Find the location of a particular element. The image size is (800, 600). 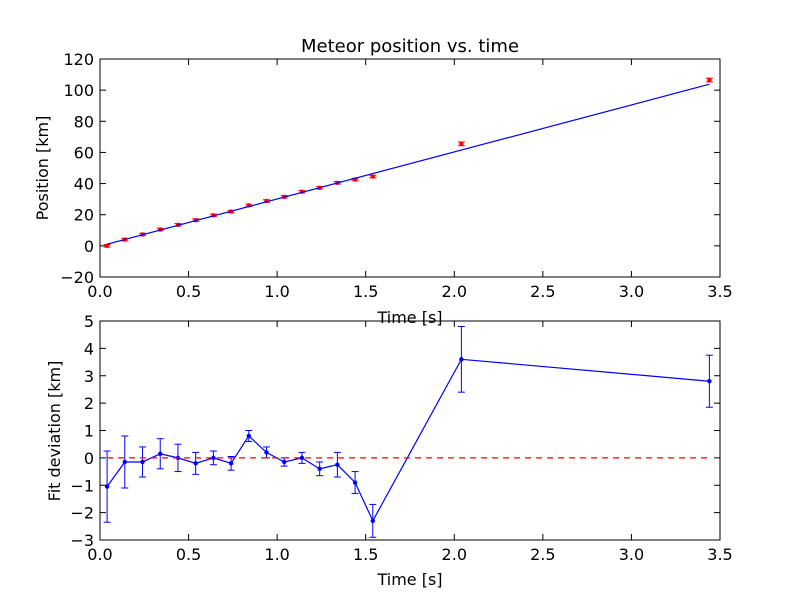

position-plot-y-tick-label: 60 is located at coordinates (84, 152).